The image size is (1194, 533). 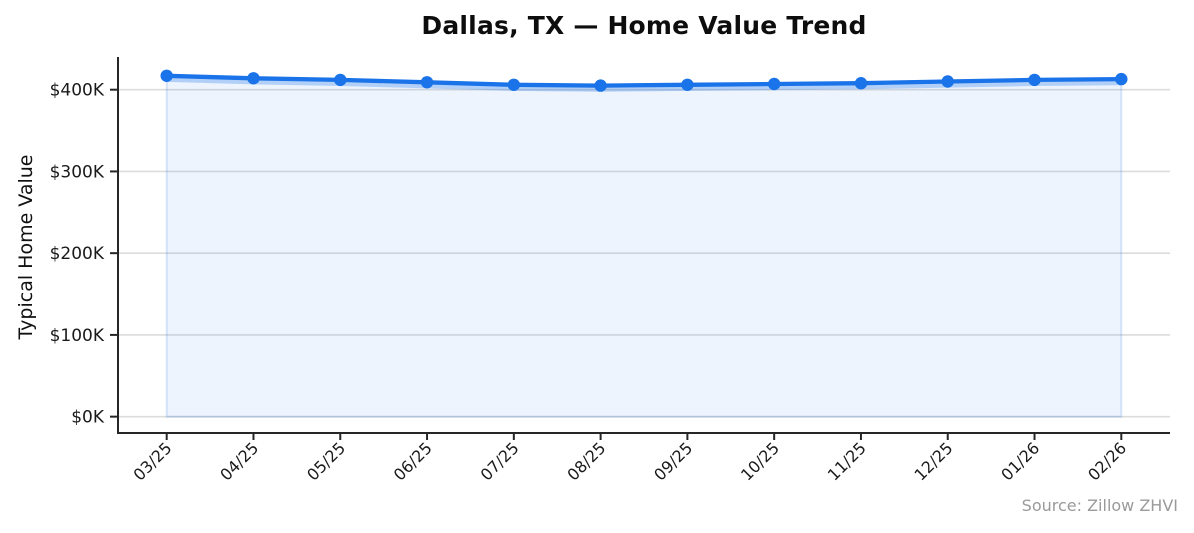 I want to click on x-tick-label: 02/26, so click(x=1107, y=461).